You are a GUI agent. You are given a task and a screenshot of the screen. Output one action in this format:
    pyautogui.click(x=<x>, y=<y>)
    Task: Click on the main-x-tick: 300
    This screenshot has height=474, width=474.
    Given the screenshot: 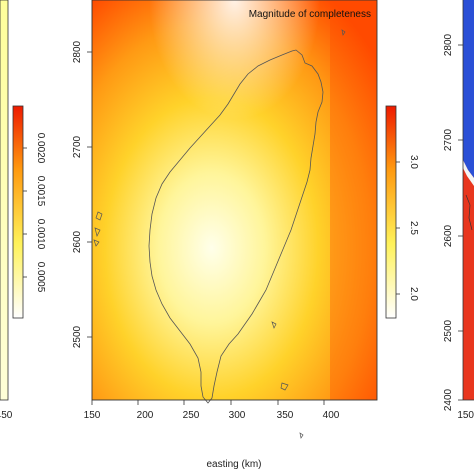 What is the action you would take?
    pyautogui.click(x=237, y=415)
    